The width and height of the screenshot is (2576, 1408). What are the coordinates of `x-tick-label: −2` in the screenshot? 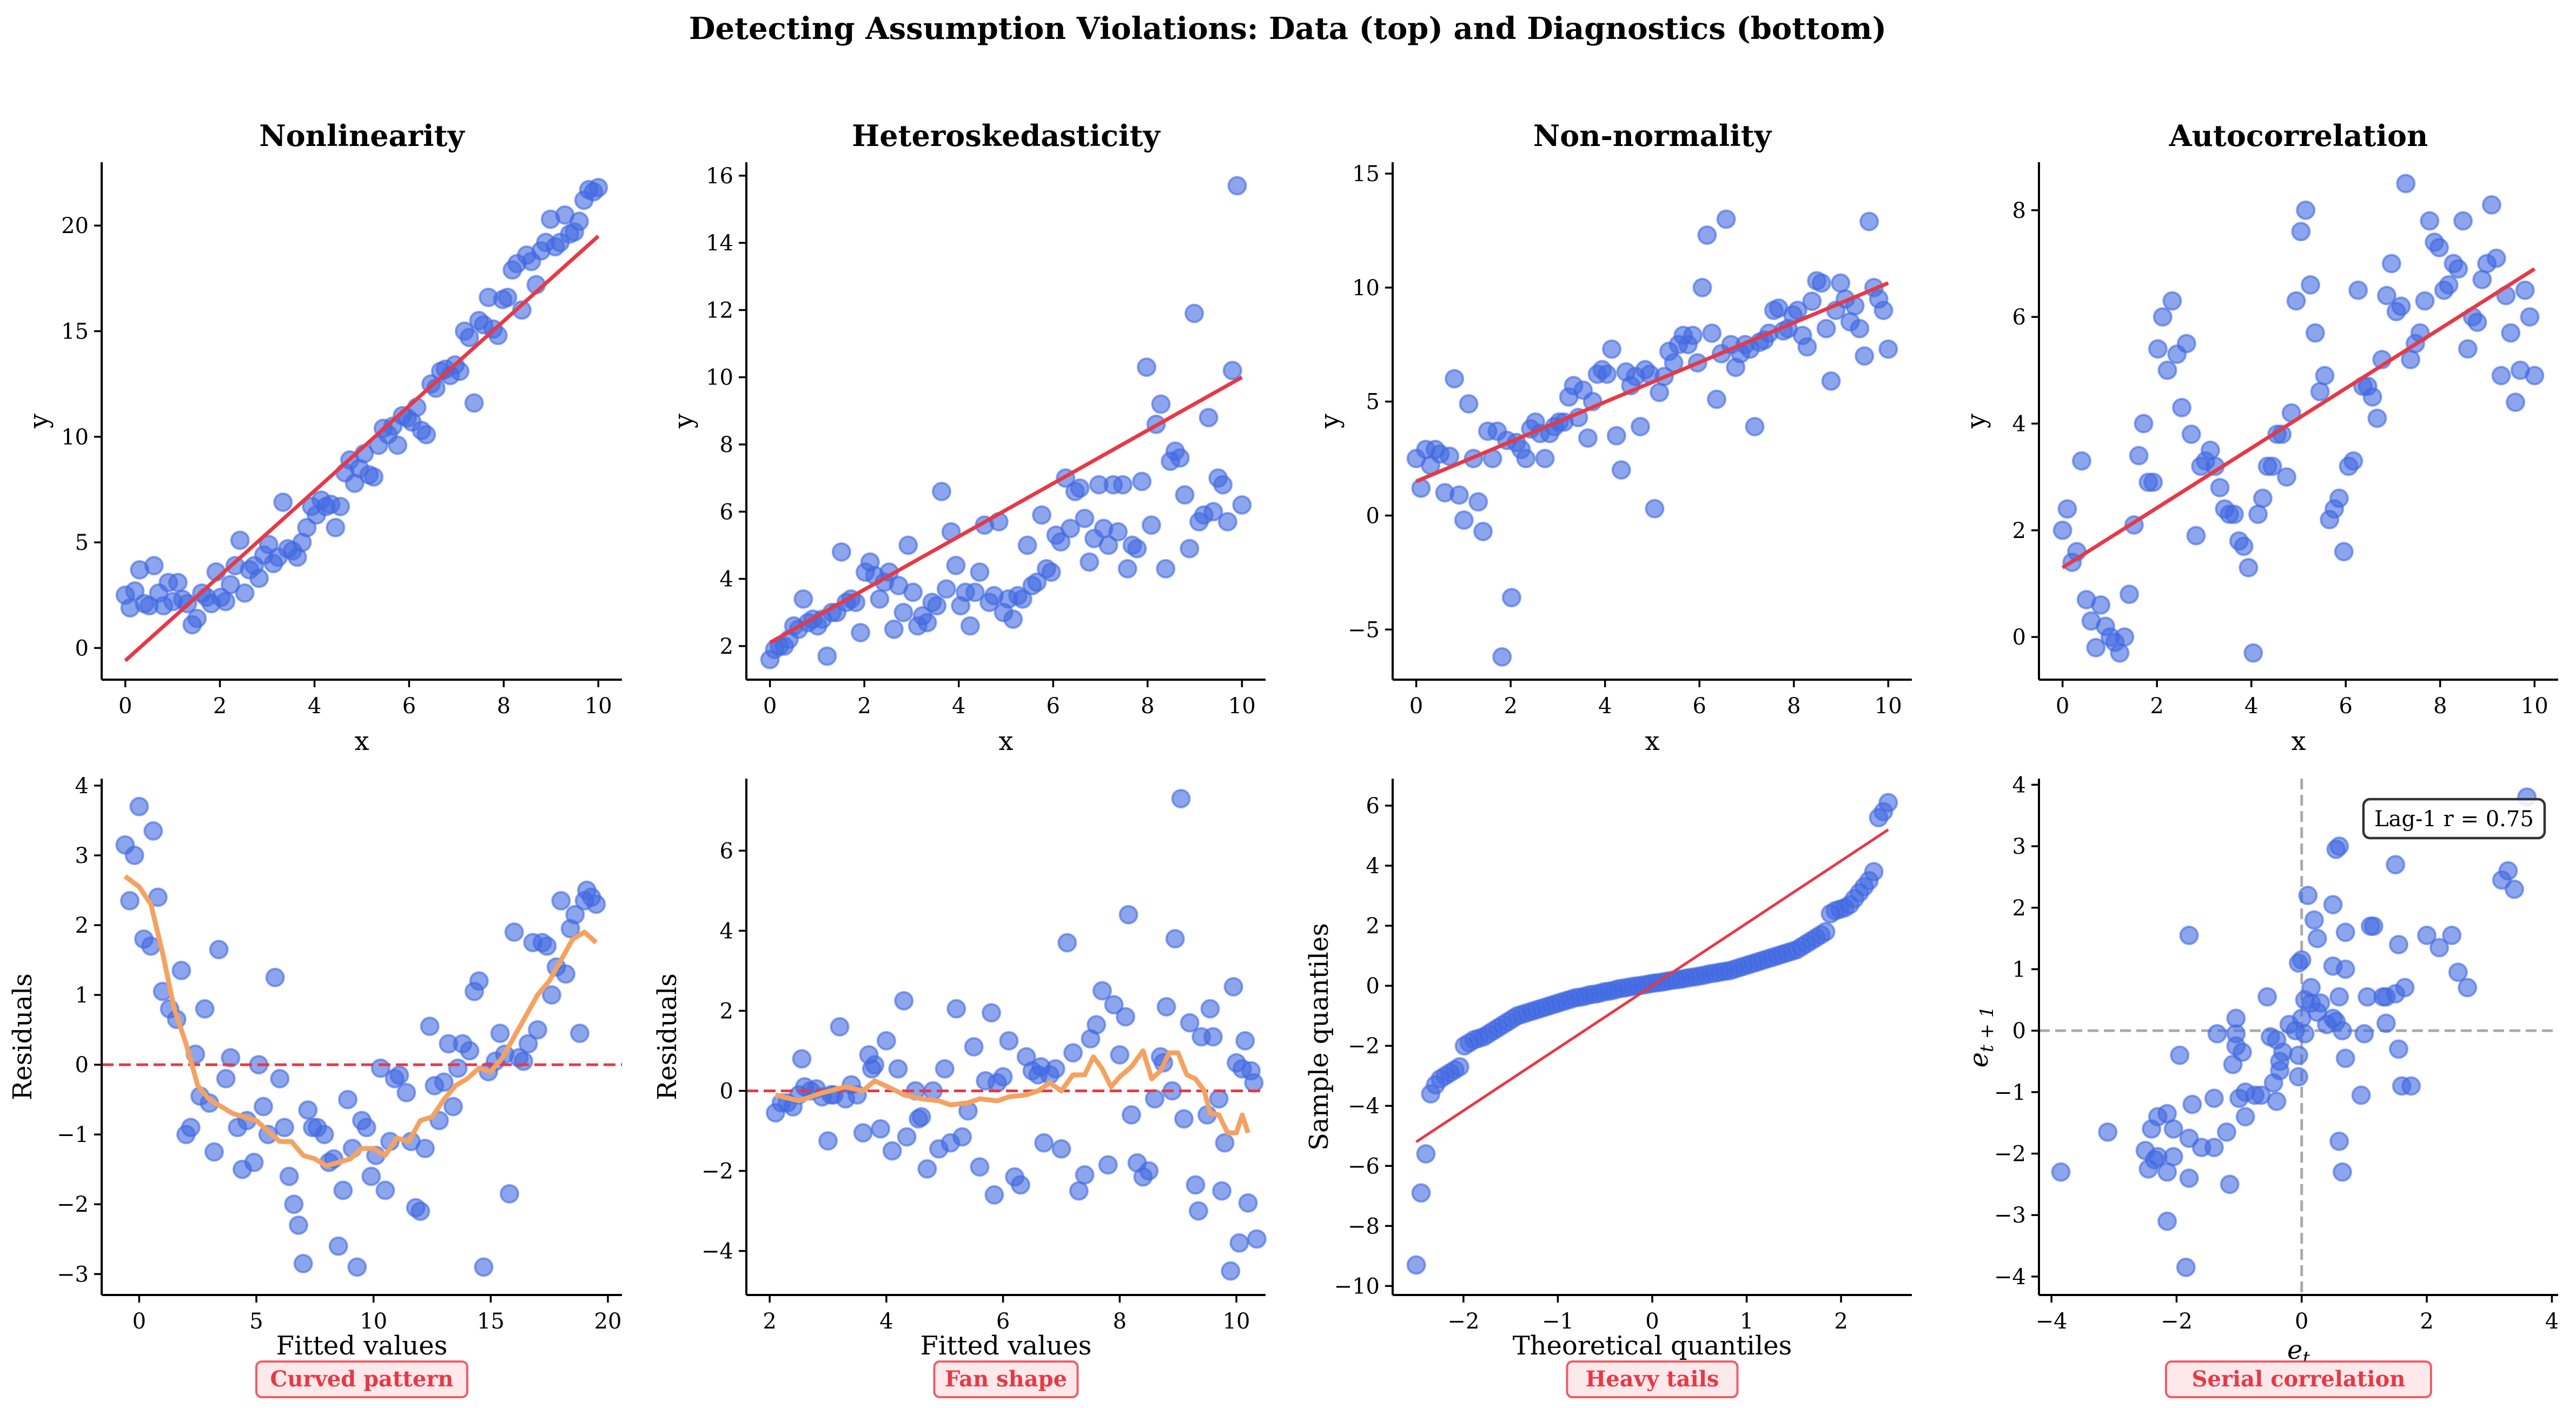 It's located at (1463, 1321).